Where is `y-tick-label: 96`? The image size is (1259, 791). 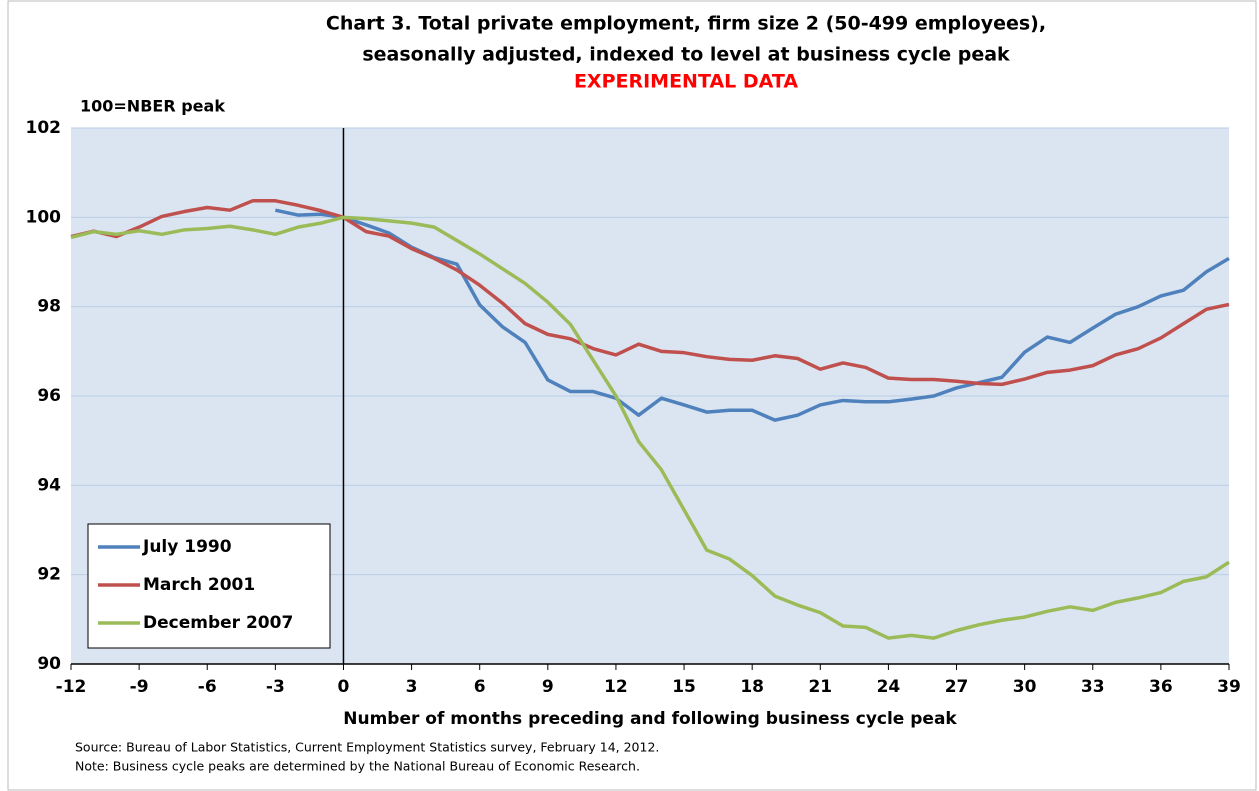 y-tick-label: 96 is located at coordinates (49, 396).